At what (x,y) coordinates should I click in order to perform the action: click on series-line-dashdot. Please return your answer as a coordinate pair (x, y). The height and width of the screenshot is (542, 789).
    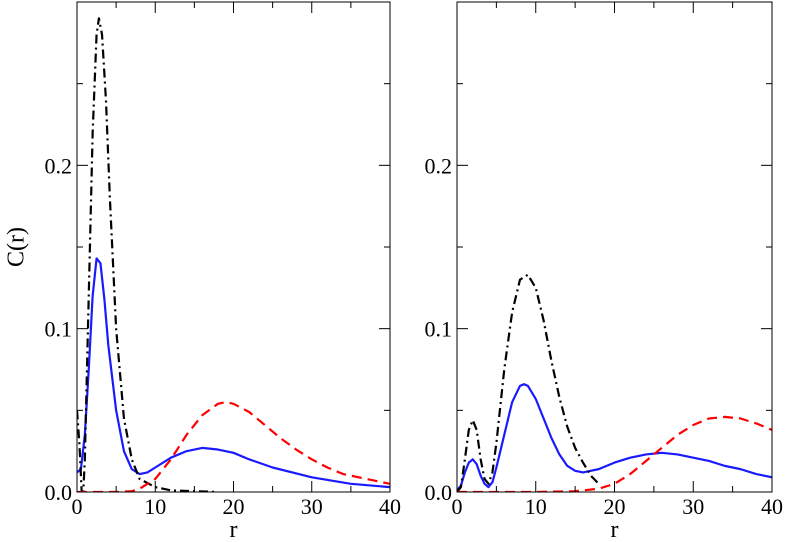
    Looking at the image, I should click on (528, 382).